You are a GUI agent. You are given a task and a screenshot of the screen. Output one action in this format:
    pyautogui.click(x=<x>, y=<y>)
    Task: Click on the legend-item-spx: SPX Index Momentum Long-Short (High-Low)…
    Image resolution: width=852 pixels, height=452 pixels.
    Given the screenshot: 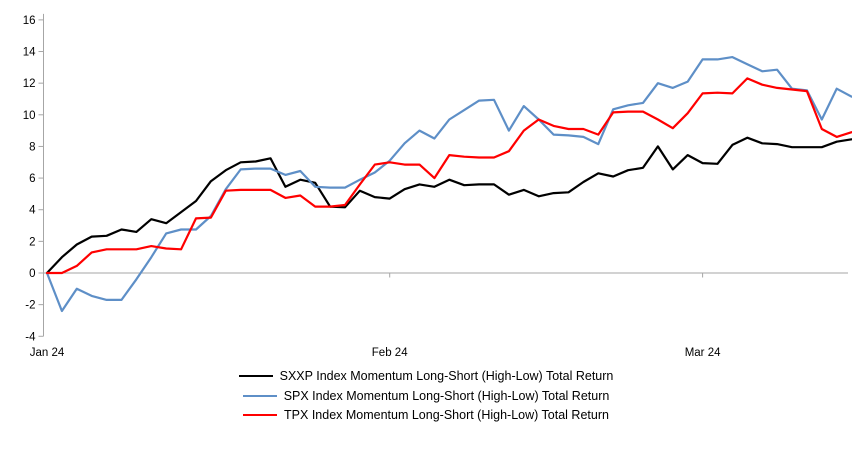 What is the action you would take?
    pyautogui.click(x=426, y=395)
    